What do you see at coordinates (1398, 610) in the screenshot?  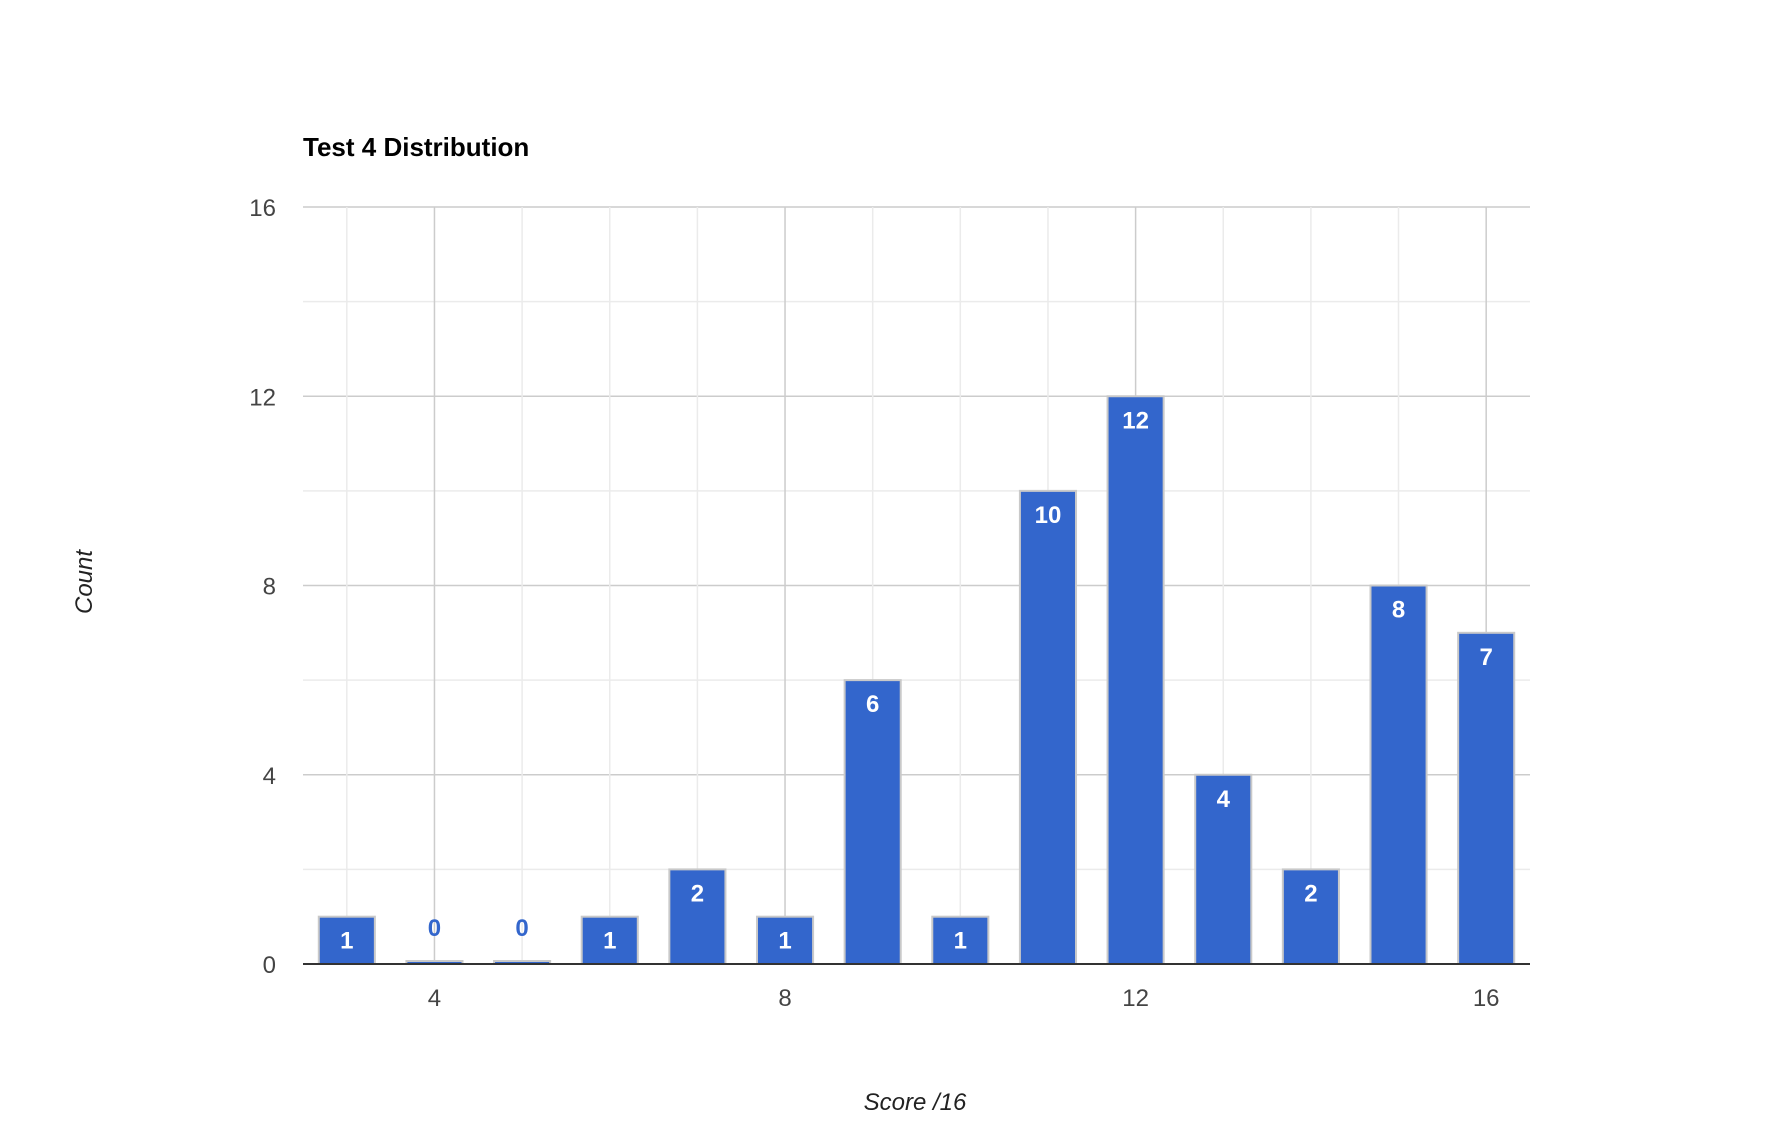 I see `data-label: 8` at bounding box center [1398, 610].